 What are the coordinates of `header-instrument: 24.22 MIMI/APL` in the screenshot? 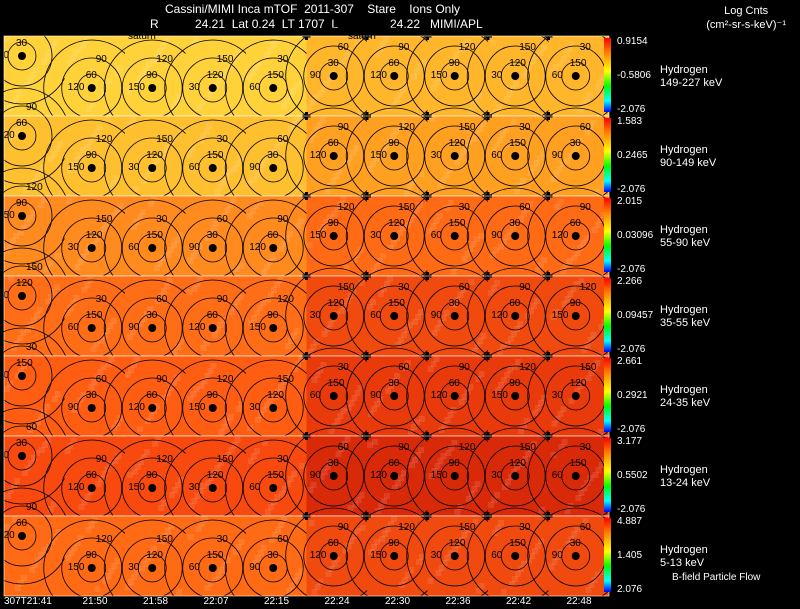 It's located at (436, 24).